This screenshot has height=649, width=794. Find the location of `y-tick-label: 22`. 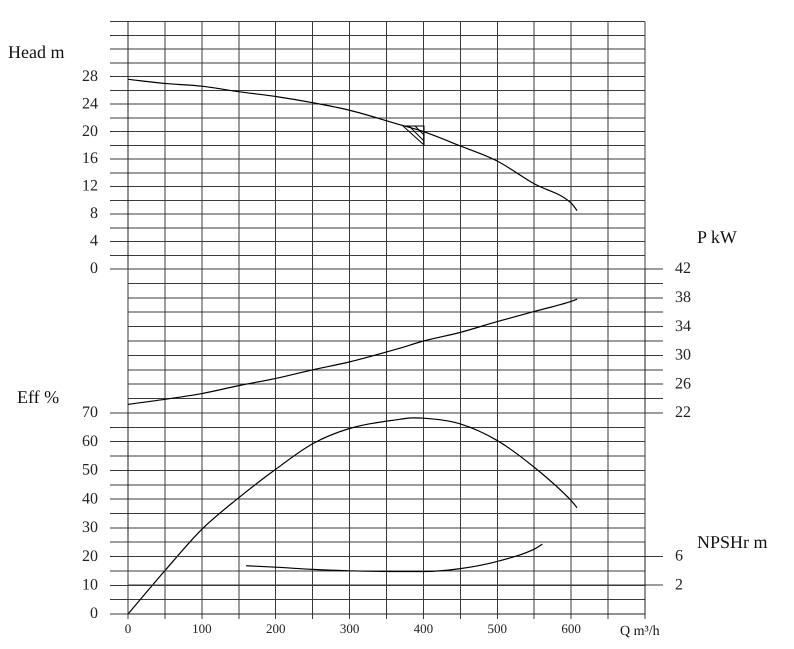

y-tick-label: 22 is located at coordinates (683, 413).